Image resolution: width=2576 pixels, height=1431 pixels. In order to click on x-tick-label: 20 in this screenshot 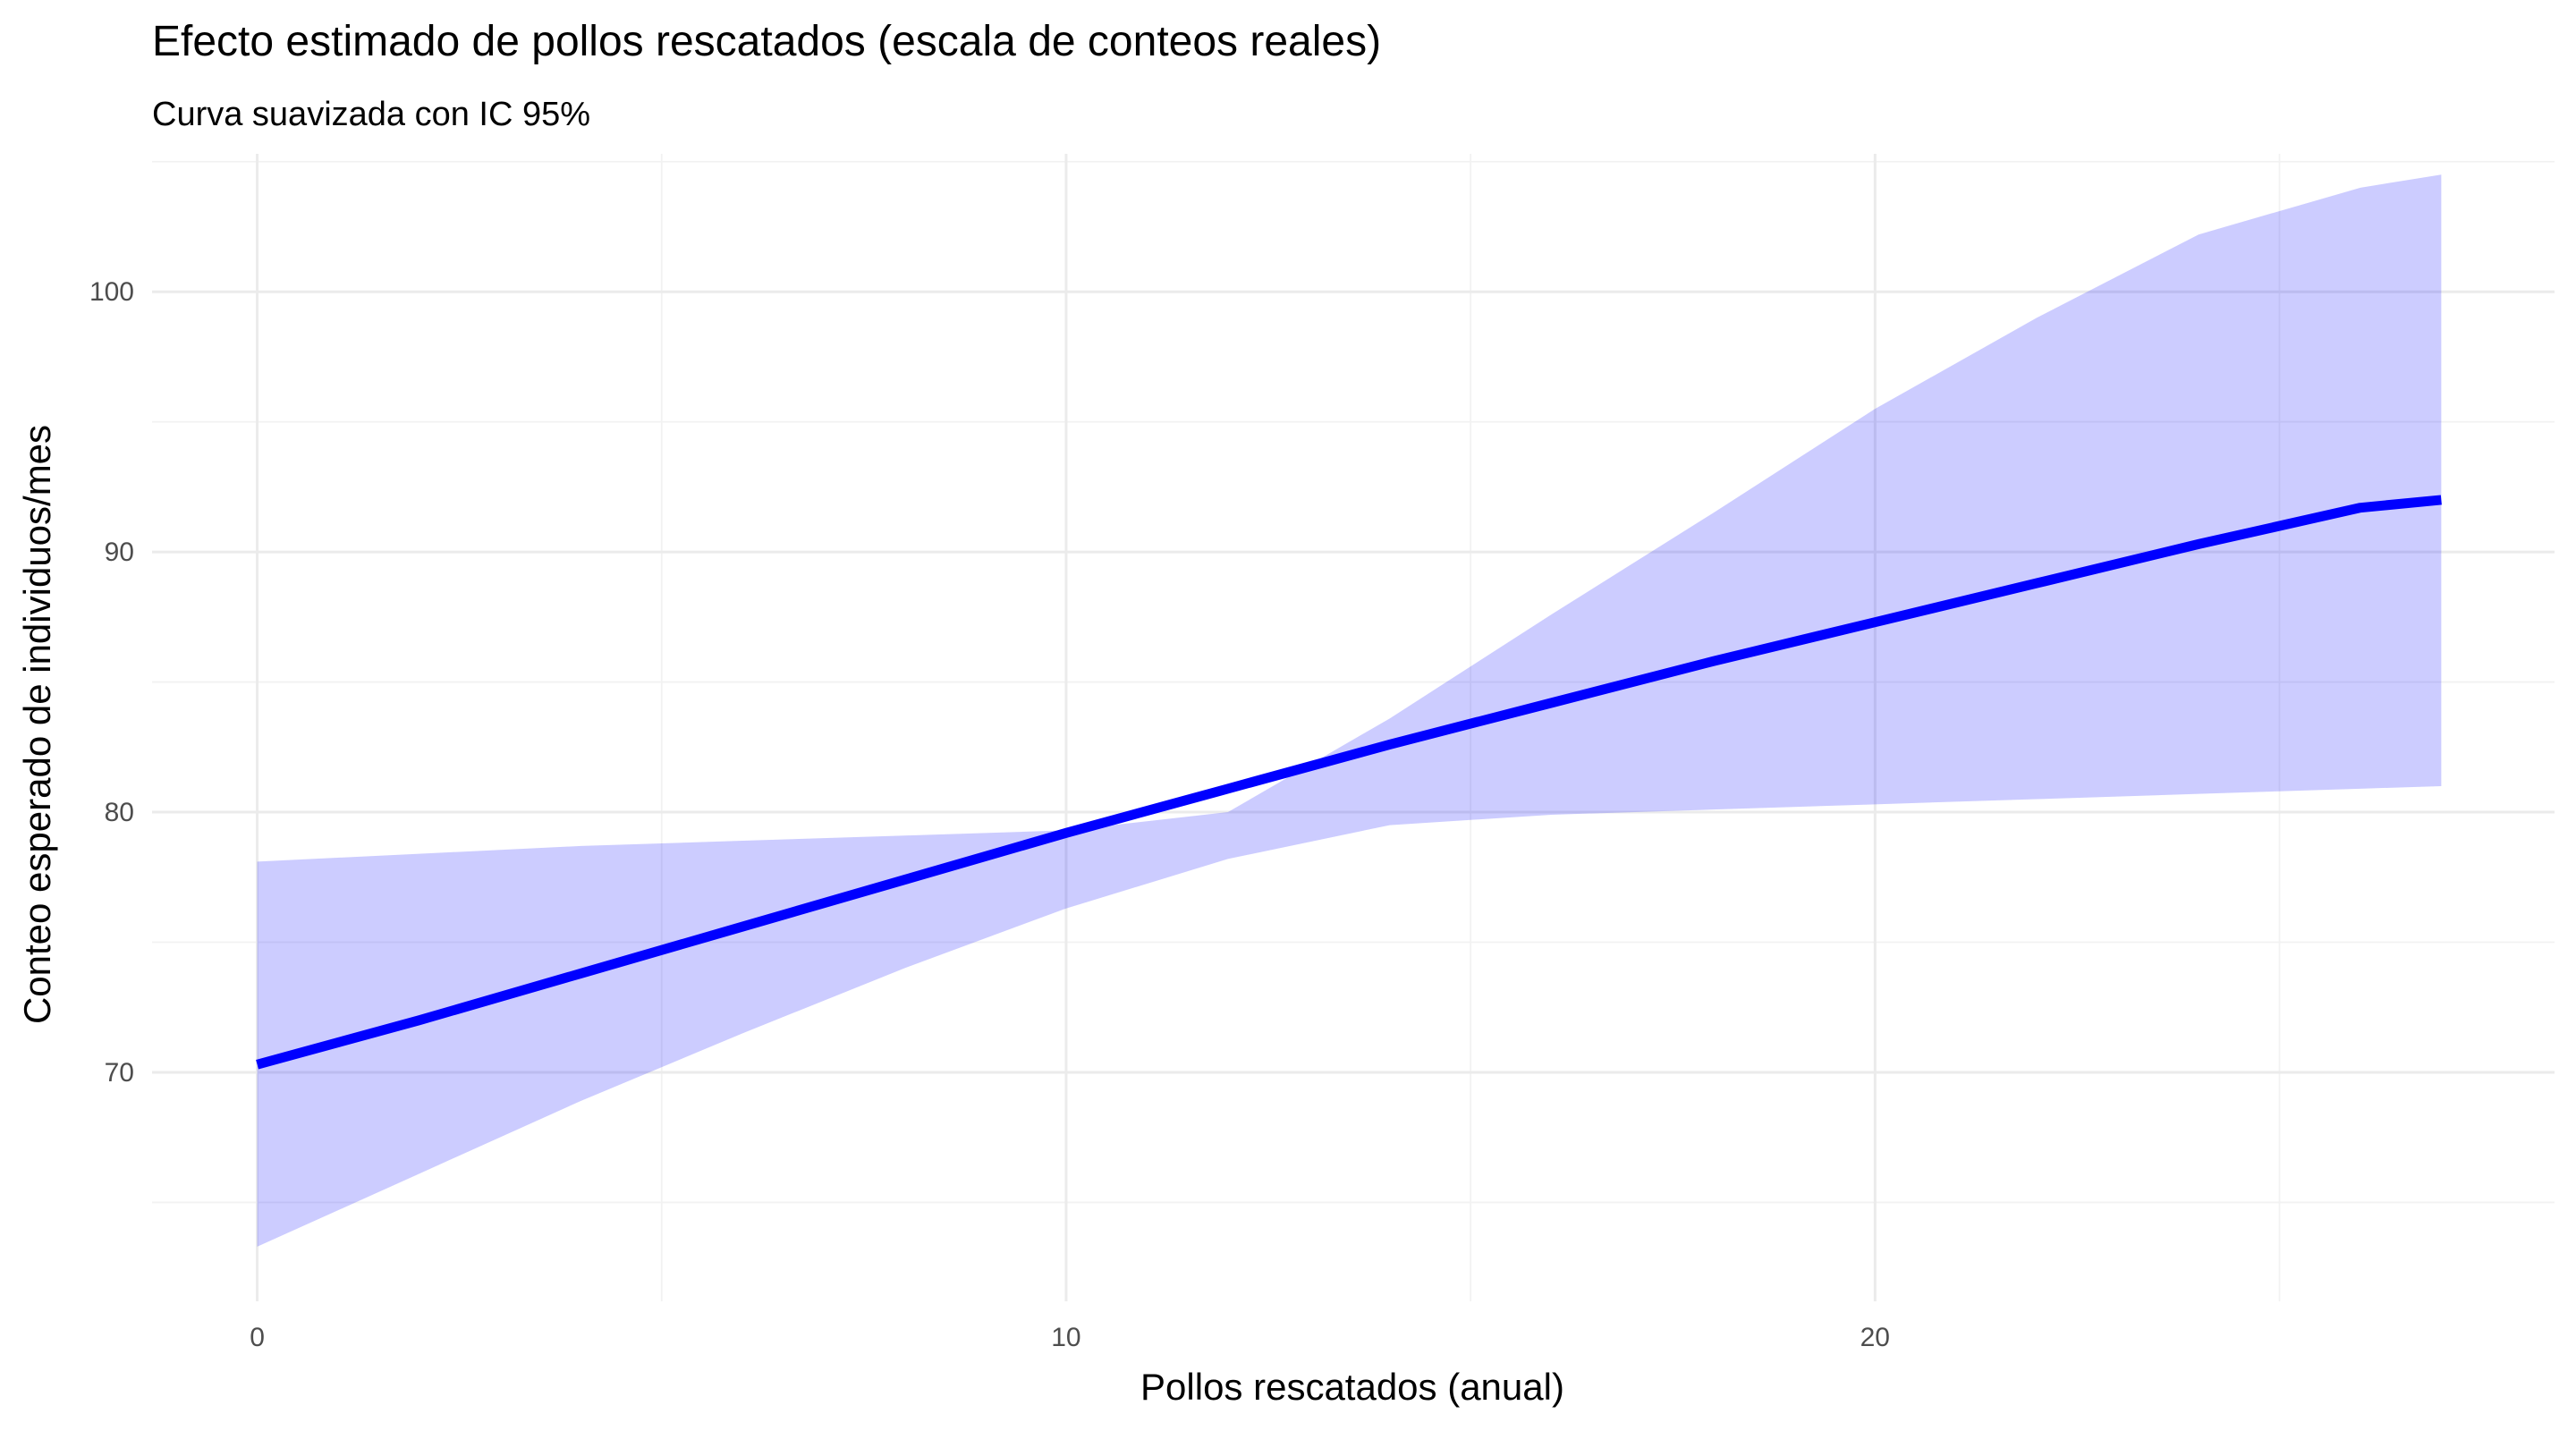, I will do `click(1875, 1338)`.